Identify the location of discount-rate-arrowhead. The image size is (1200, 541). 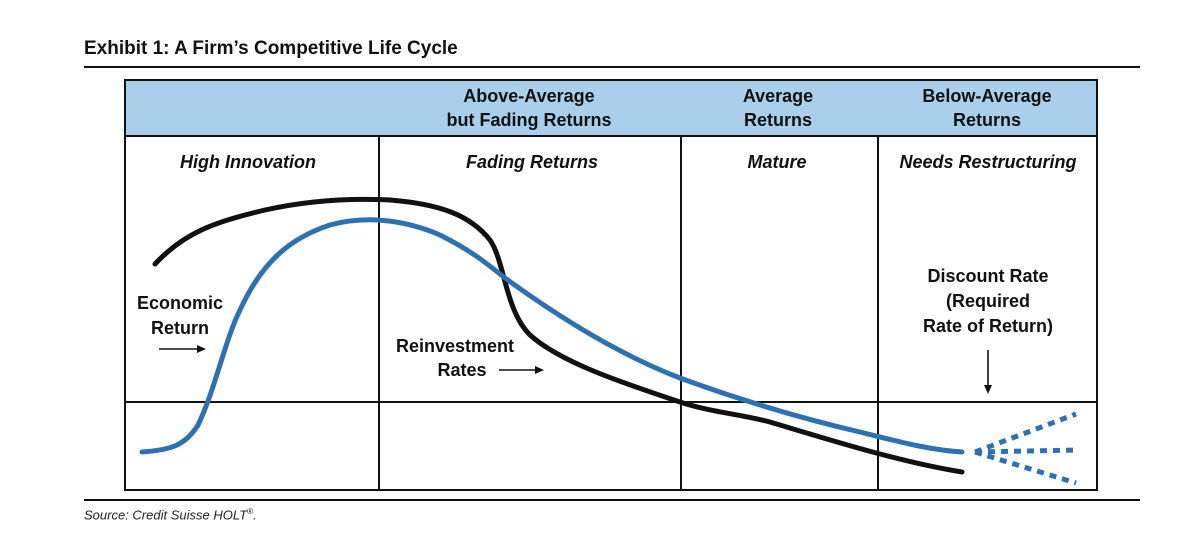
(988, 389).